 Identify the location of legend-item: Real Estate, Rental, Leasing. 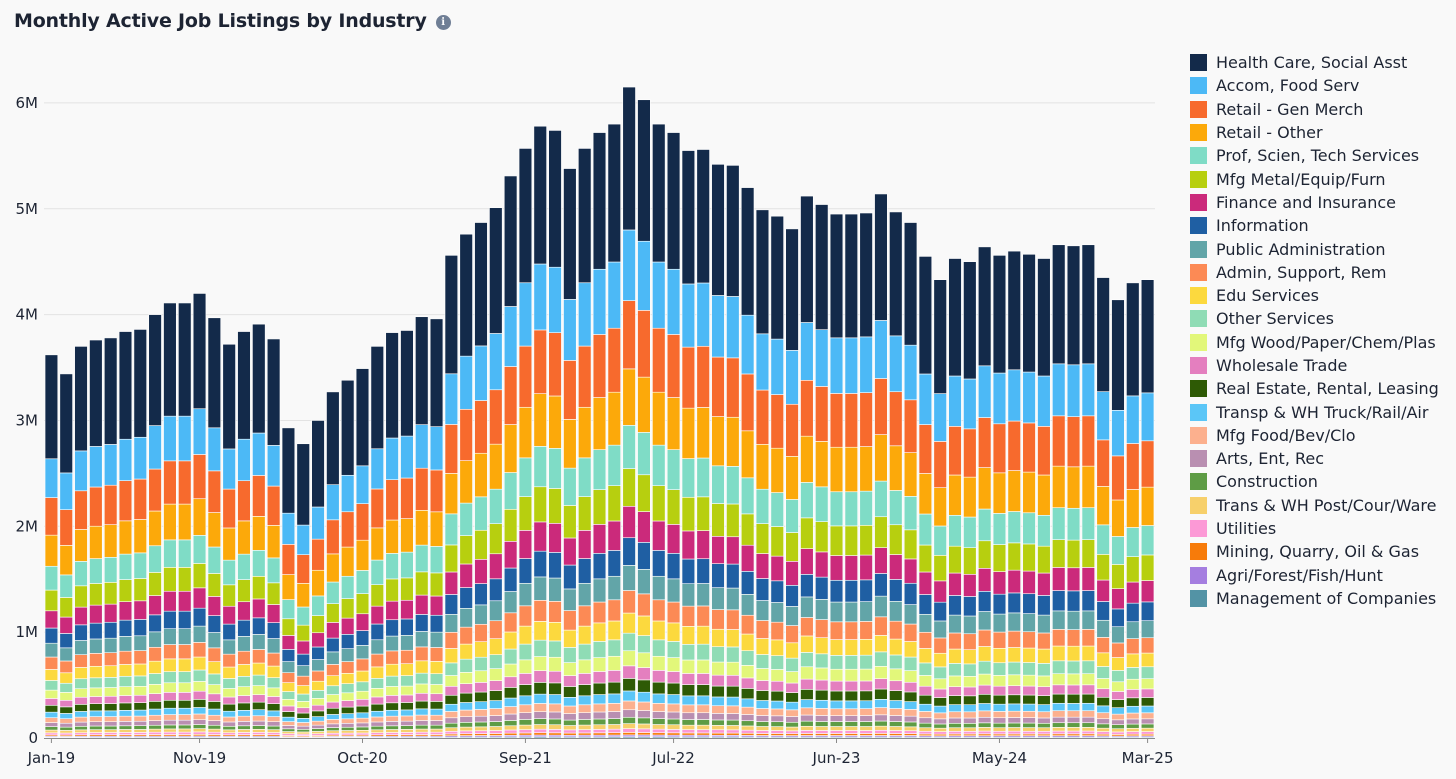
(1314, 388).